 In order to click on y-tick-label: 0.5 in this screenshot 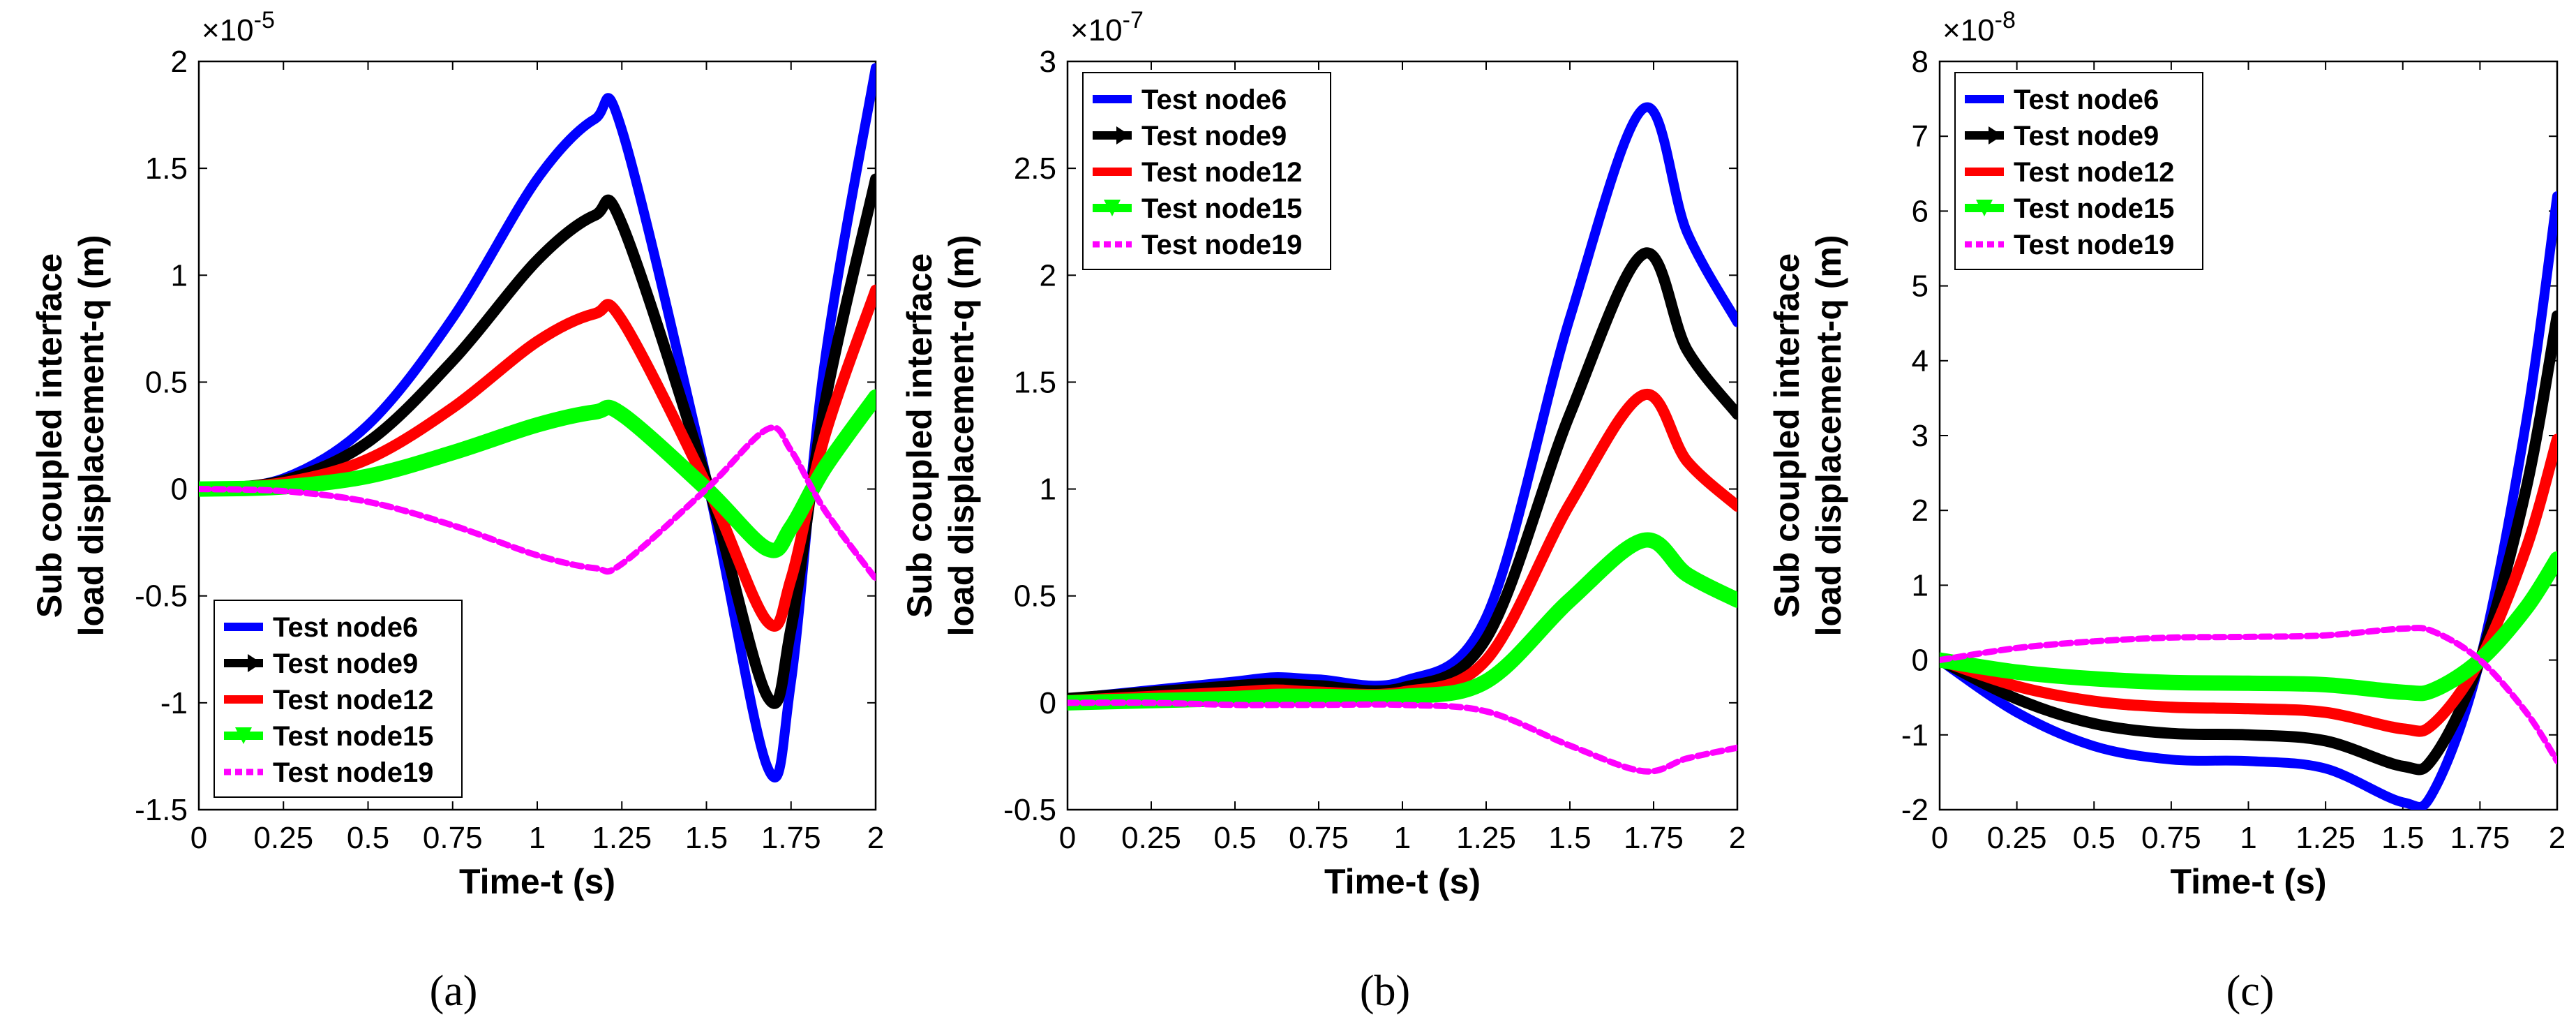, I will do `click(1035, 596)`.